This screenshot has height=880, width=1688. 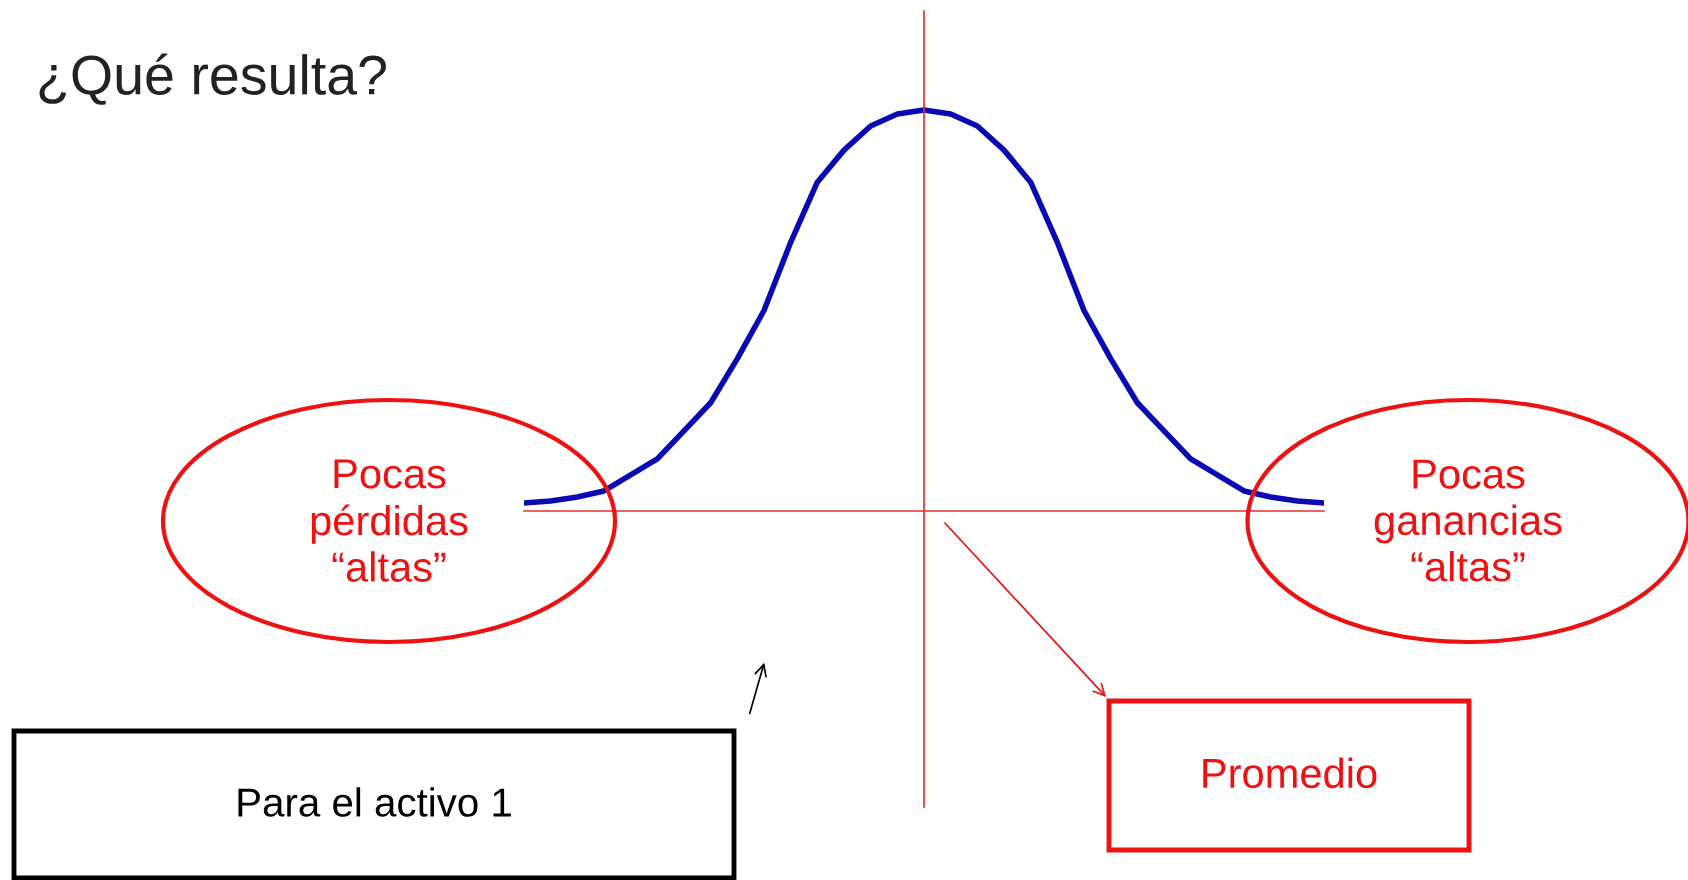 I want to click on text: Promedio, so click(x=1290, y=773).